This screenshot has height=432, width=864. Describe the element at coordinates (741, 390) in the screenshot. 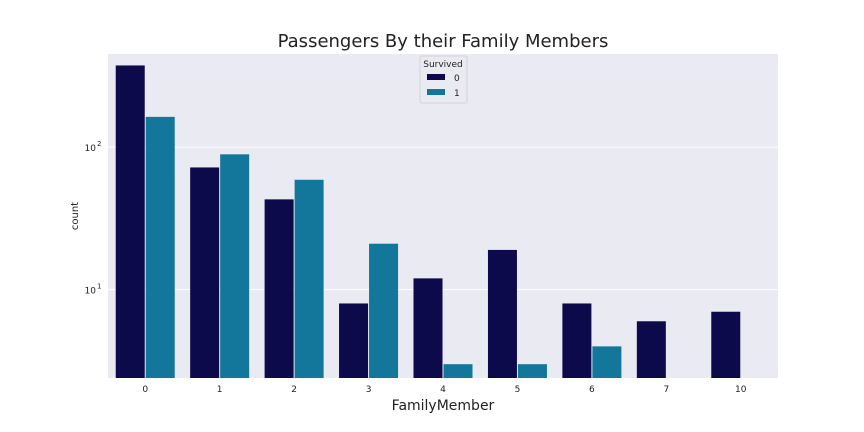

I see `x-tick-label: 10` at that location.